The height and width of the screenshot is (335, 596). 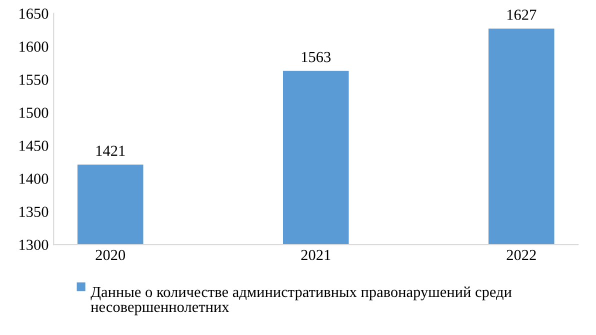 What do you see at coordinates (315, 255) in the screenshot?
I see `x-tick-label: 2021` at bounding box center [315, 255].